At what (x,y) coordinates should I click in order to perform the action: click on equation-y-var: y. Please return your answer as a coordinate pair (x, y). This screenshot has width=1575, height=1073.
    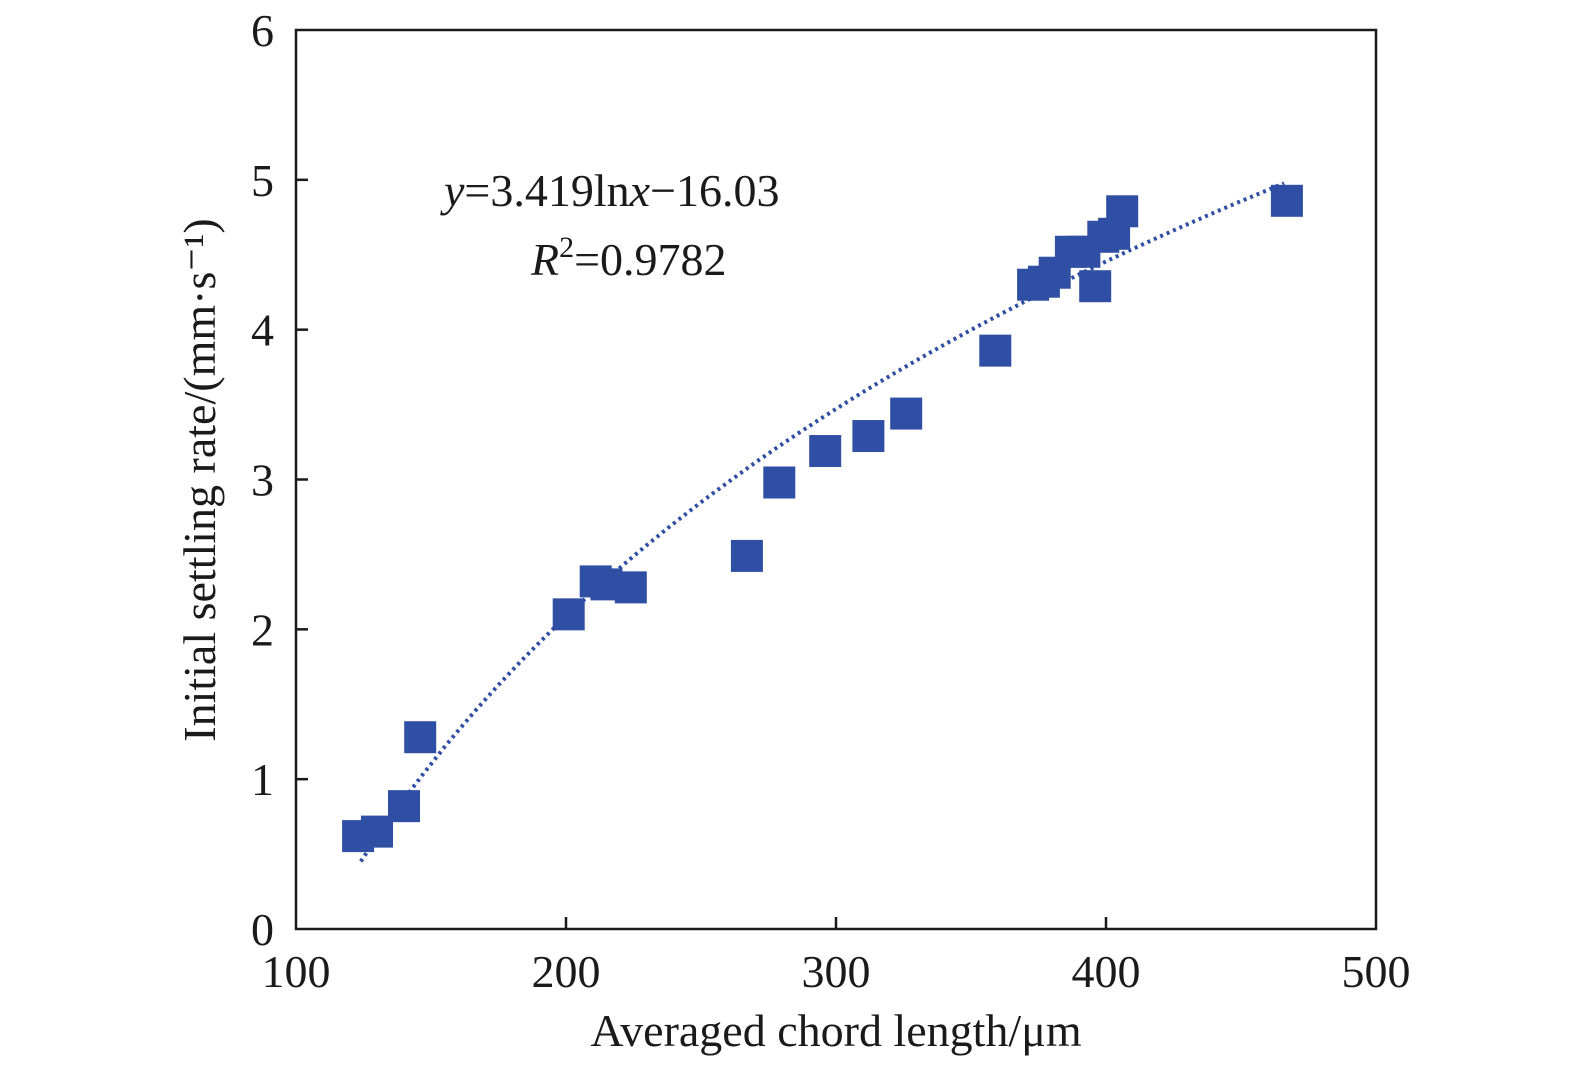
    Looking at the image, I should click on (452, 190).